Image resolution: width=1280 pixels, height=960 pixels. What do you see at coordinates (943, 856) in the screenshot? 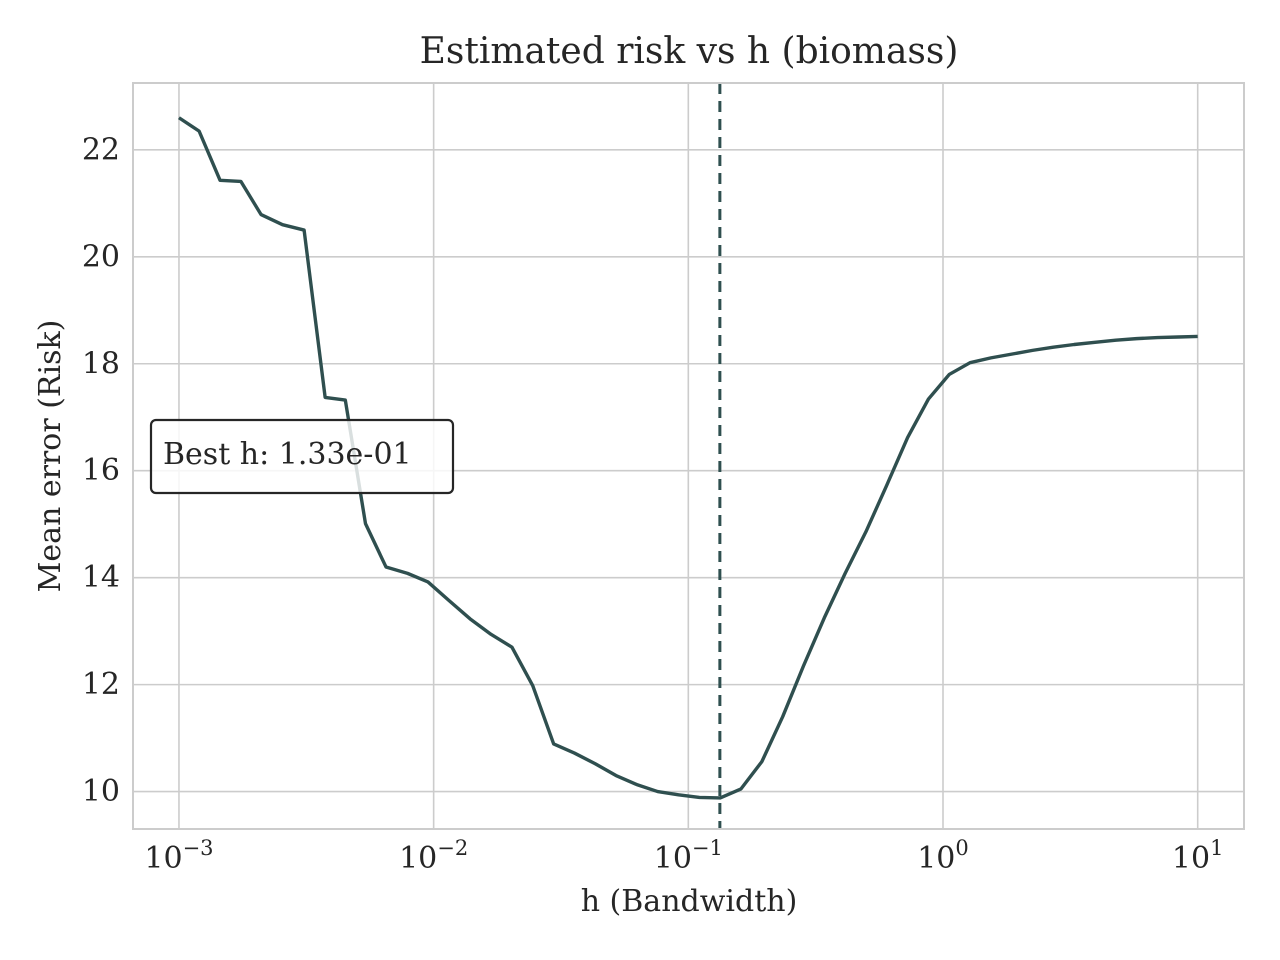
I see `x-tick-label: 10⁰` at bounding box center [943, 856].